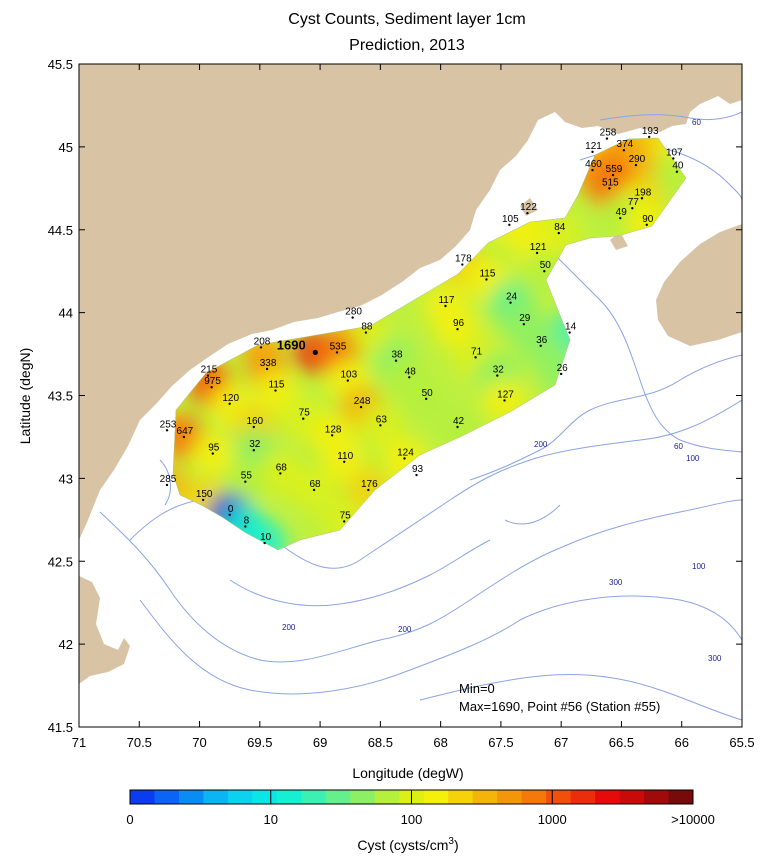  What do you see at coordinates (477, 351) in the screenshot?
I see `station-label: 71` at bounding box center [477, 351].